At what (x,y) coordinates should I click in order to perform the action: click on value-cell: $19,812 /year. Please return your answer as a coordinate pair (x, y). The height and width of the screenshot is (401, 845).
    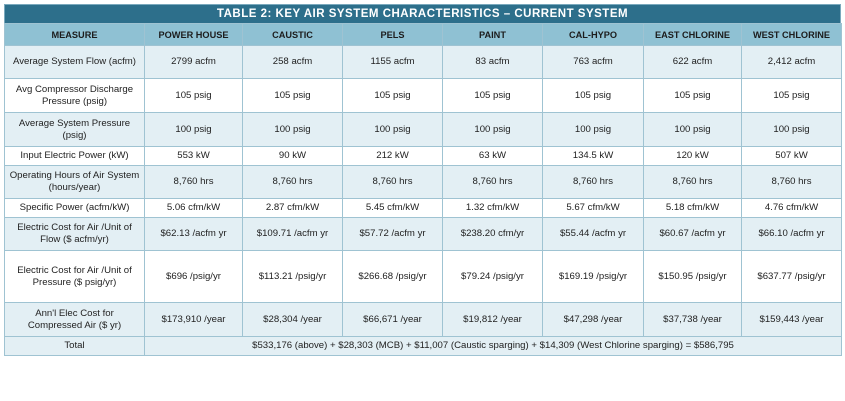
    Looking at the image, I should click on (492, 319).